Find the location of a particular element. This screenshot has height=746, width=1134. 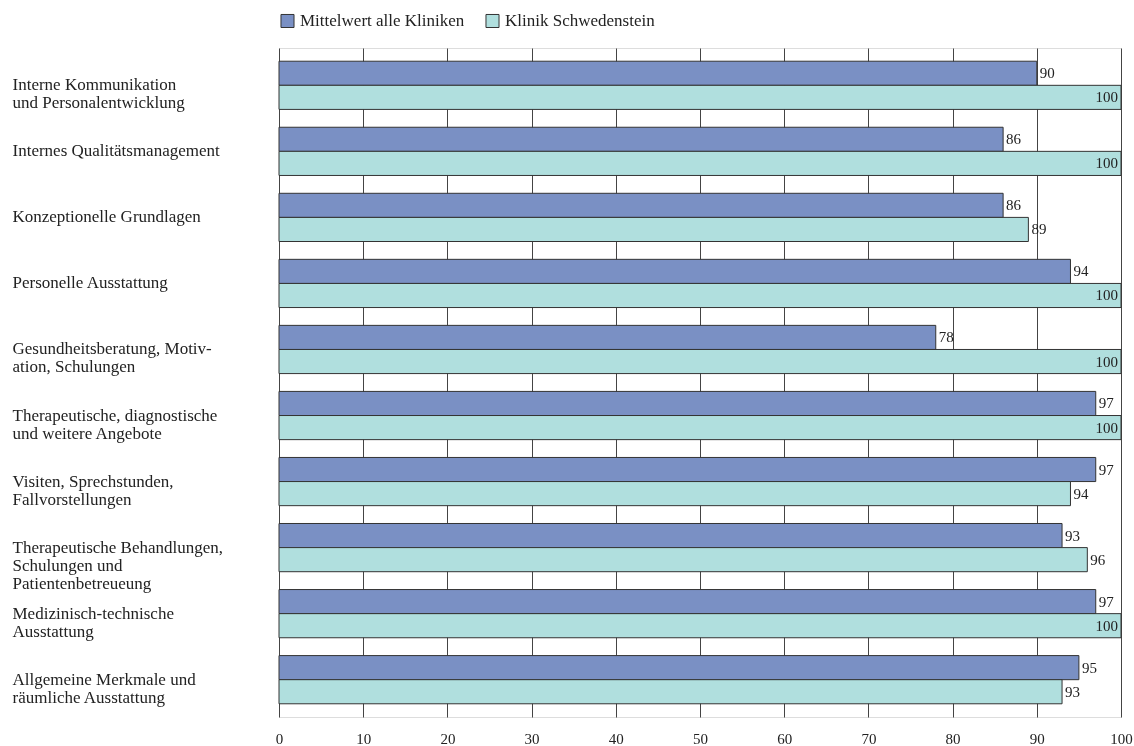

data-label: 78 is located at coordinates (946, 337).